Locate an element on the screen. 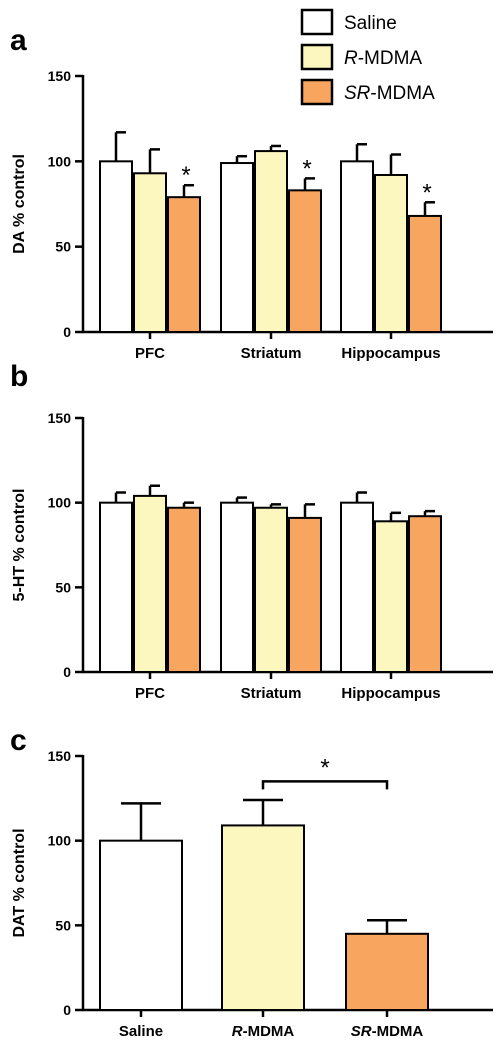  legend-entry: R-MDMA is located at coordinates (383, 58).